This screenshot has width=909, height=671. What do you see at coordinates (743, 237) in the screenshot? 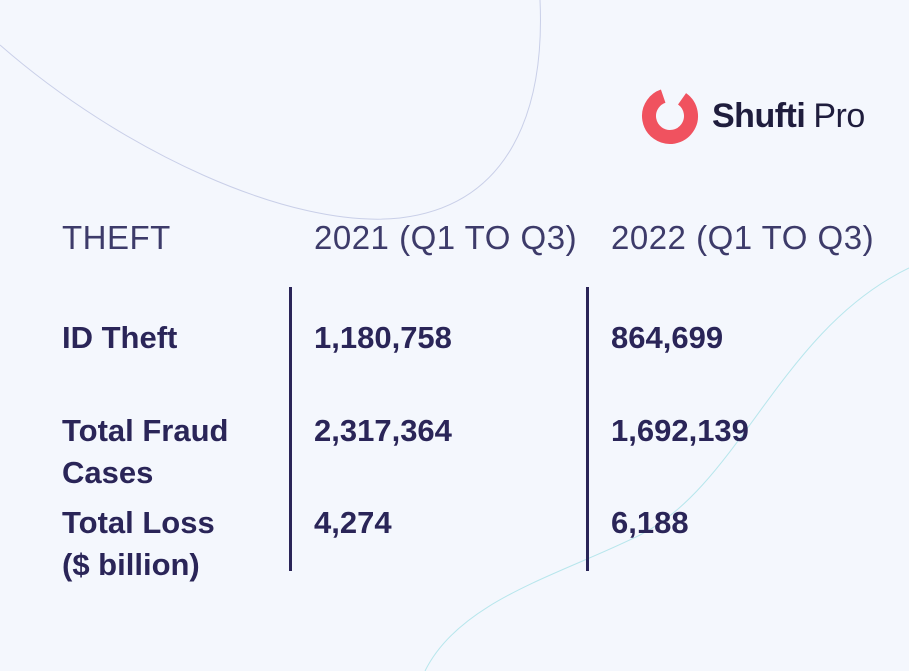
I see `column-header-2022: 2022 (Q1 TO Q3)` at bounding box center [743, 237].